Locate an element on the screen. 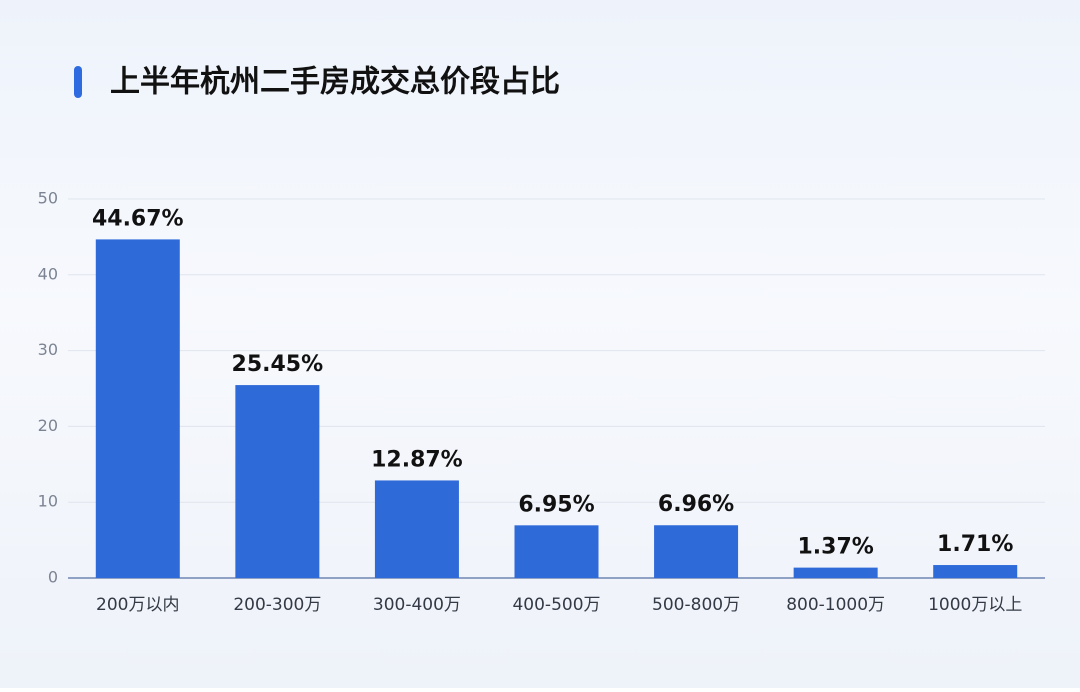 This screenshot has height=692, width=1080. value-label: 6.96% is located at coordinates (696, 504).